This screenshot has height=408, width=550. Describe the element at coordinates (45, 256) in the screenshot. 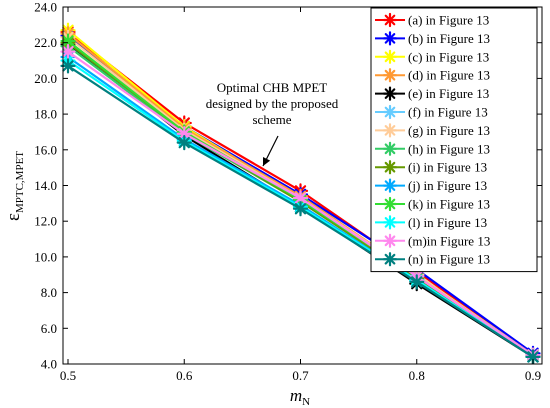

I see `y-tick-label: 10.0` at that location.